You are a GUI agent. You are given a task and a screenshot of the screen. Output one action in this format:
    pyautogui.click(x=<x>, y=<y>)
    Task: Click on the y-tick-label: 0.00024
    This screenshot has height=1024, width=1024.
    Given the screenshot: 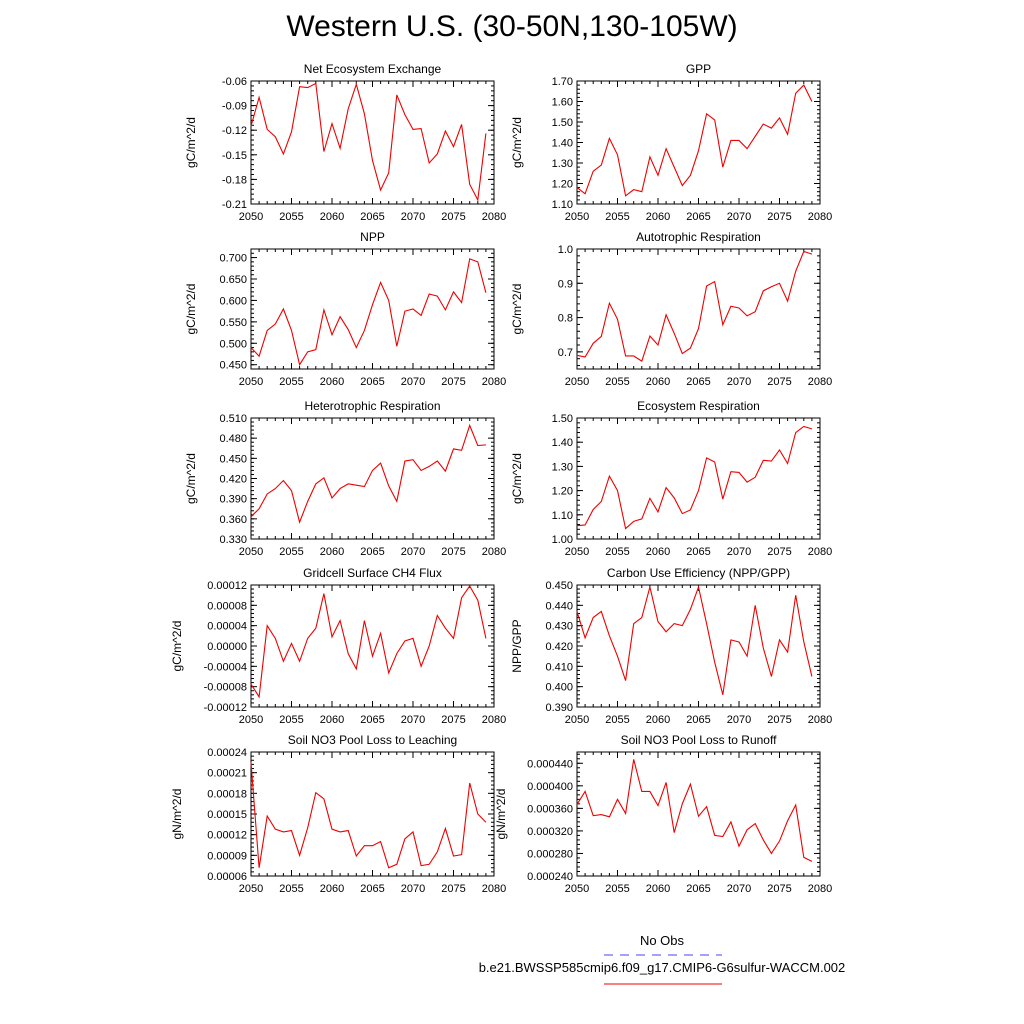 What is the action you would take?
    pyautogui.click(x=227, y=753)
    